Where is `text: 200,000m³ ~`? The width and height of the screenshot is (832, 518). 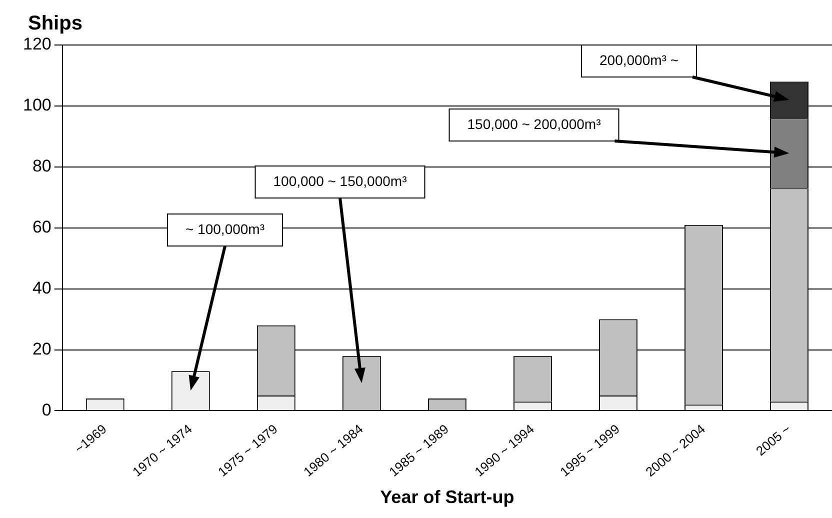 text: 200,000m³ ~ is located at coordinates (639, 60).